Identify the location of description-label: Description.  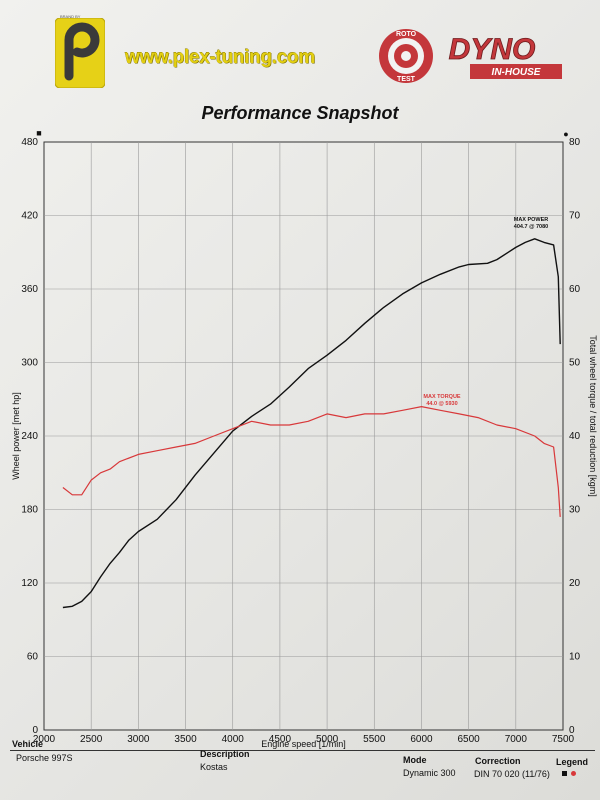
(225, 754).